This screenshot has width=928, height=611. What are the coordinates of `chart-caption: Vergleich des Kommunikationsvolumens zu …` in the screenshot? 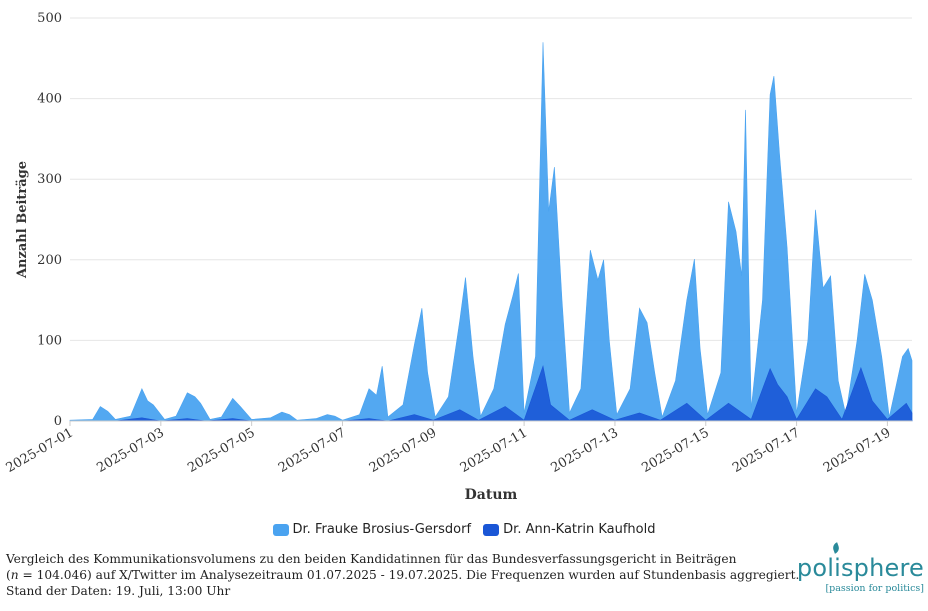 It's located at (403, 575).